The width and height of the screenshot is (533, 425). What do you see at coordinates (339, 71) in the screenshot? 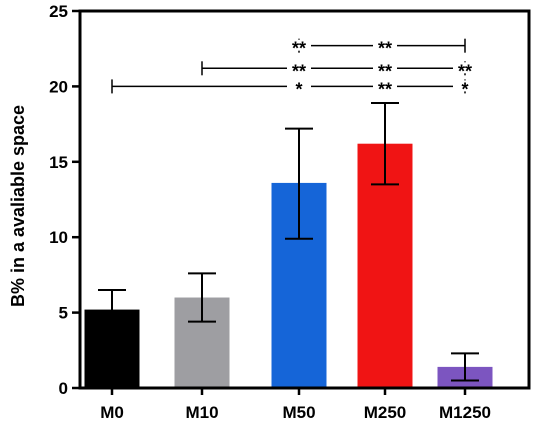
I see `significance-bracket-2: ** ** **` at bounding box center [339, 71].